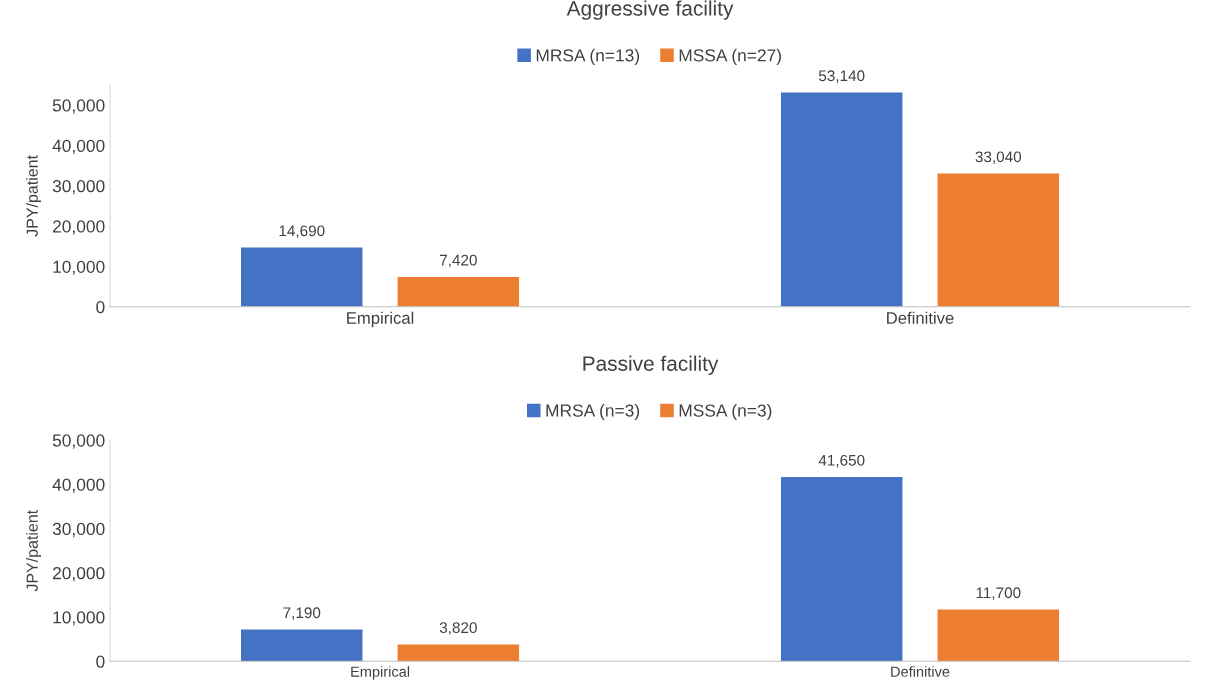  I want to click on data-label: 33,040, so click(998, 158).